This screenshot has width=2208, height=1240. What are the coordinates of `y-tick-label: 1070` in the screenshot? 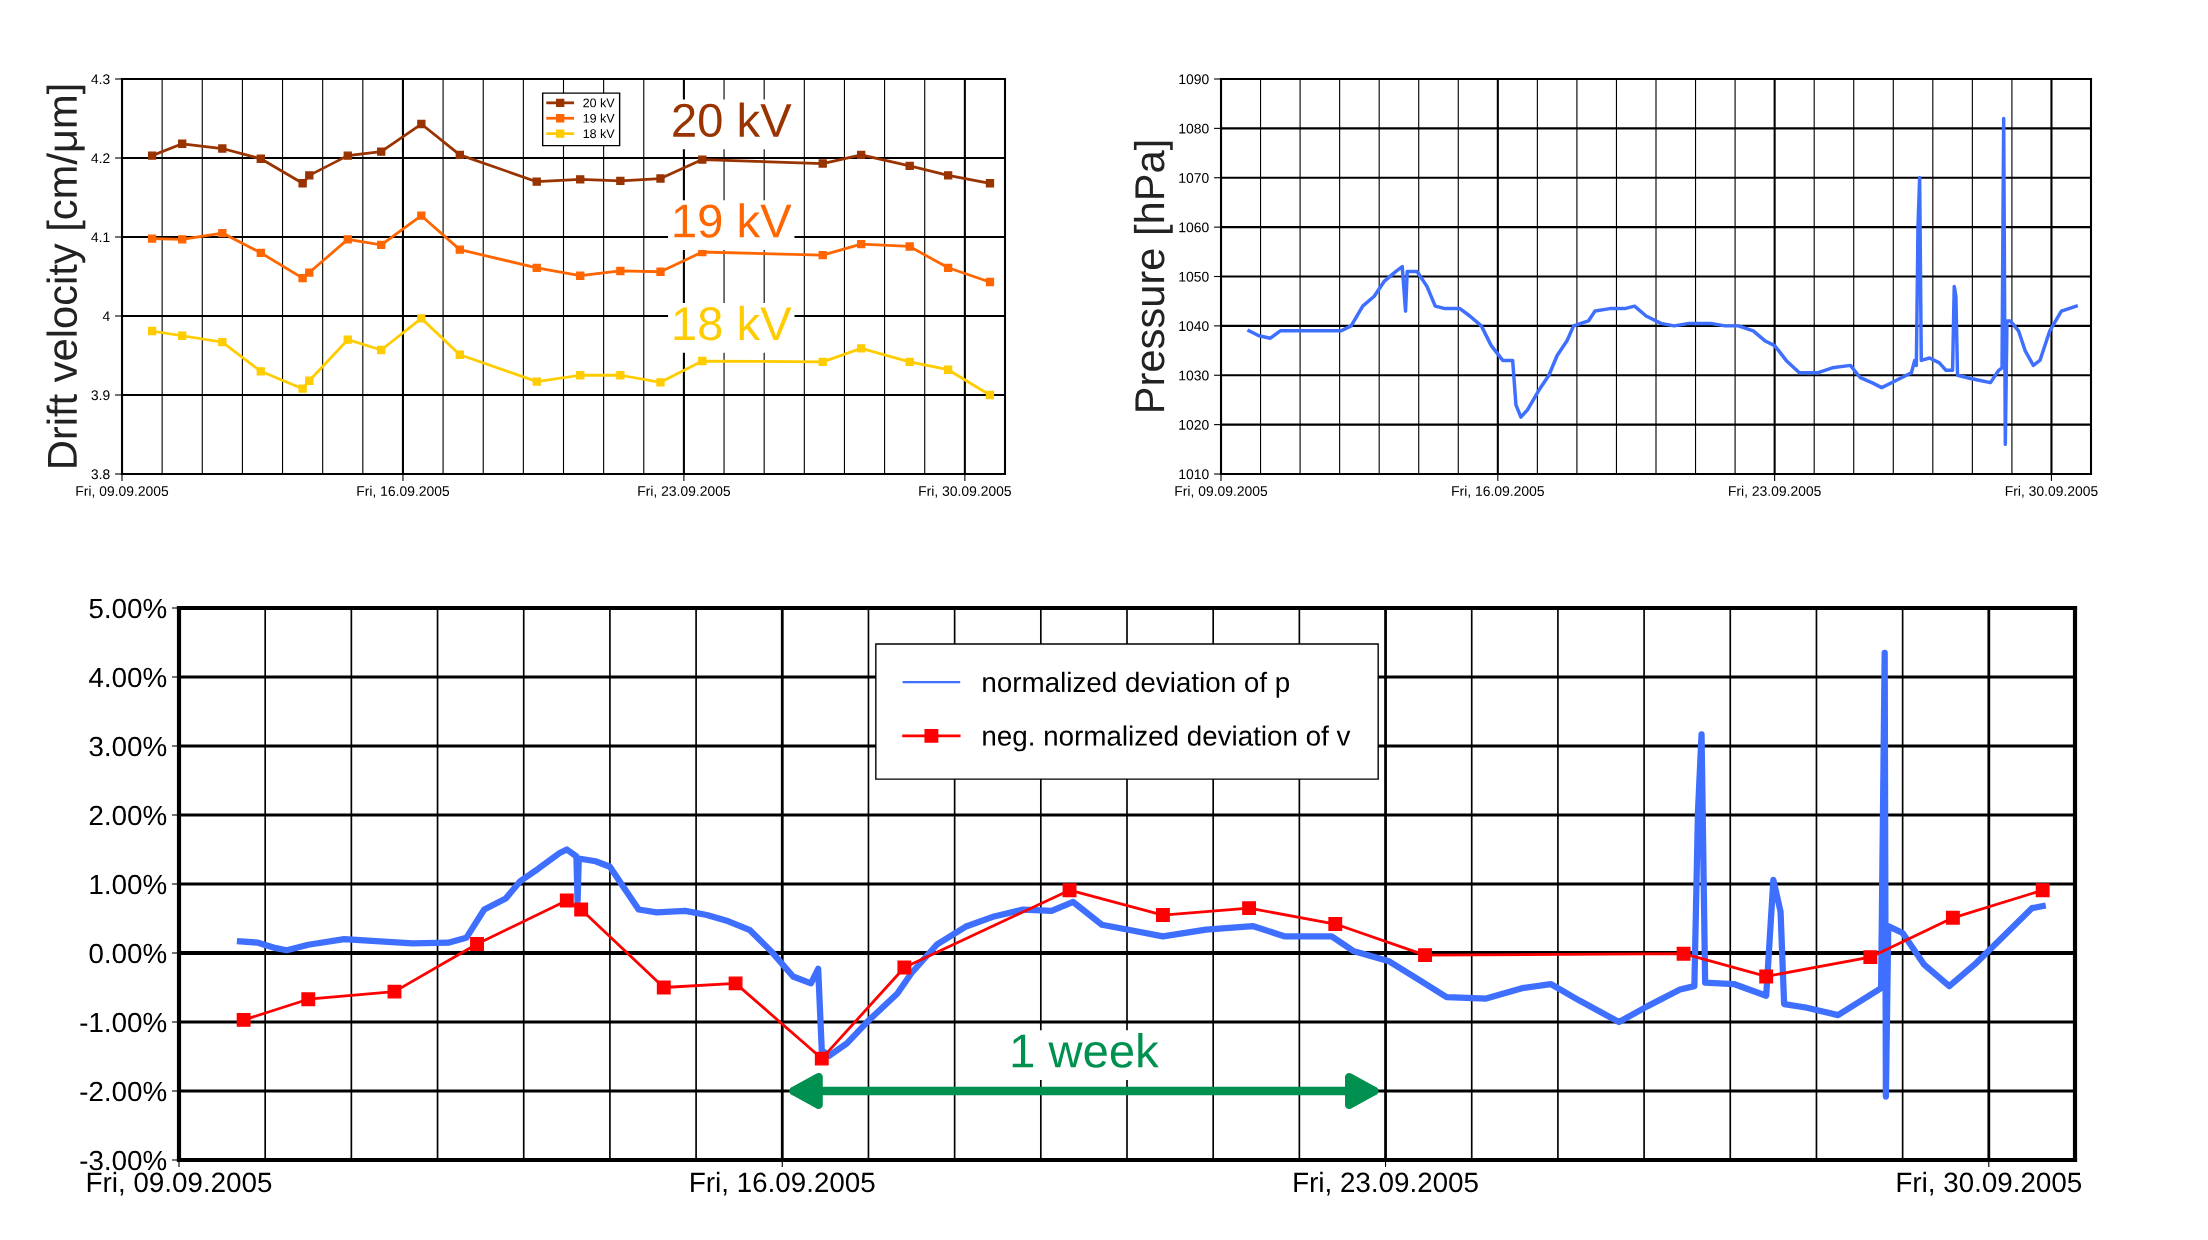 It's located at (1194, 178).